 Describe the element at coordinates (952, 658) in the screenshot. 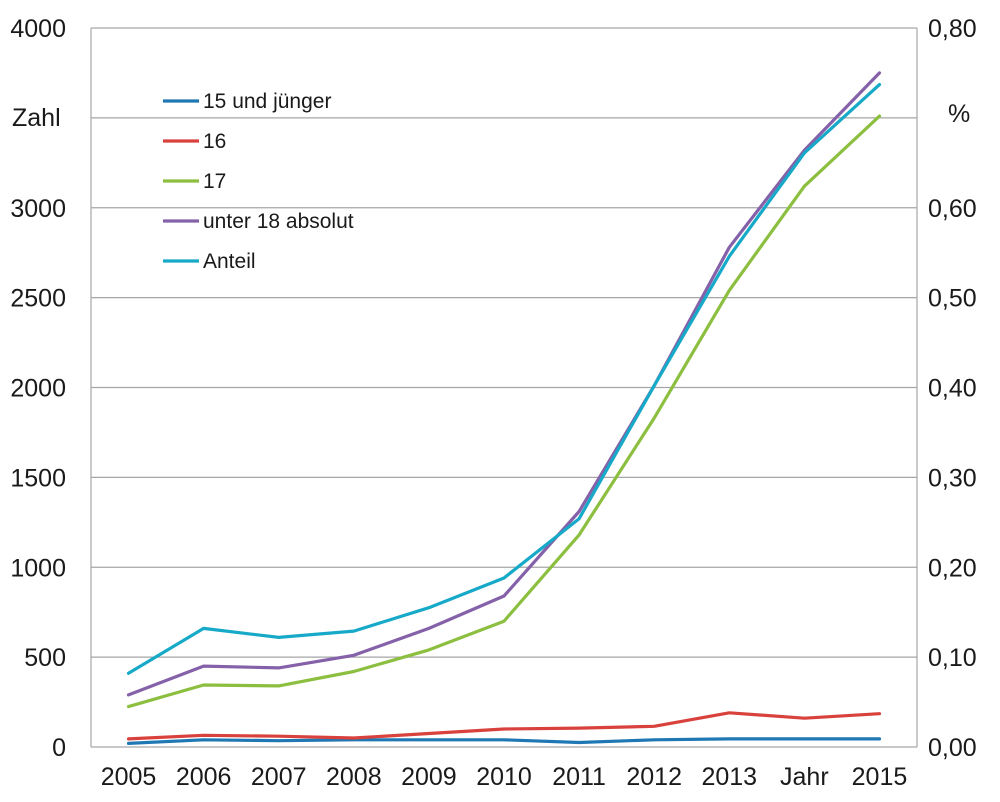

I see `right-tick-label: 0,10` at that location.